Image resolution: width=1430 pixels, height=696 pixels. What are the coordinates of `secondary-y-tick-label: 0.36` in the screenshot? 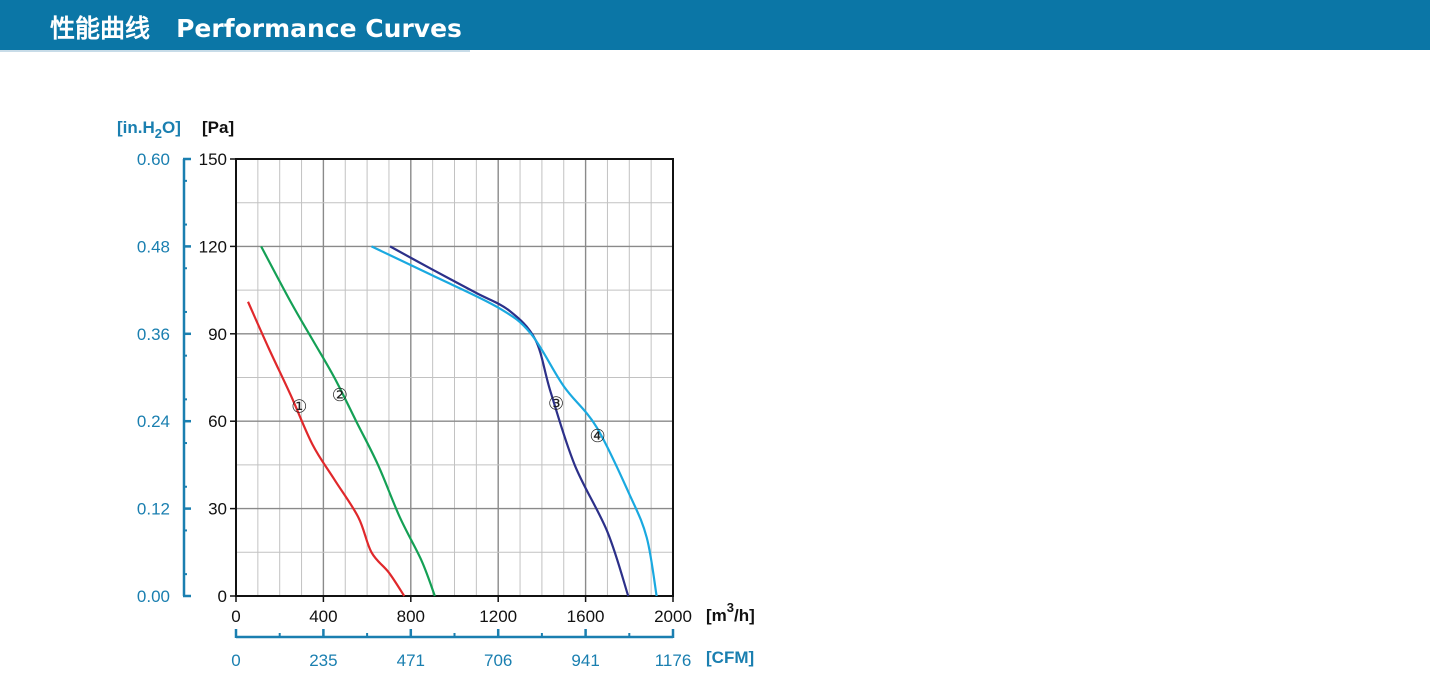 It's located at (153, 334).